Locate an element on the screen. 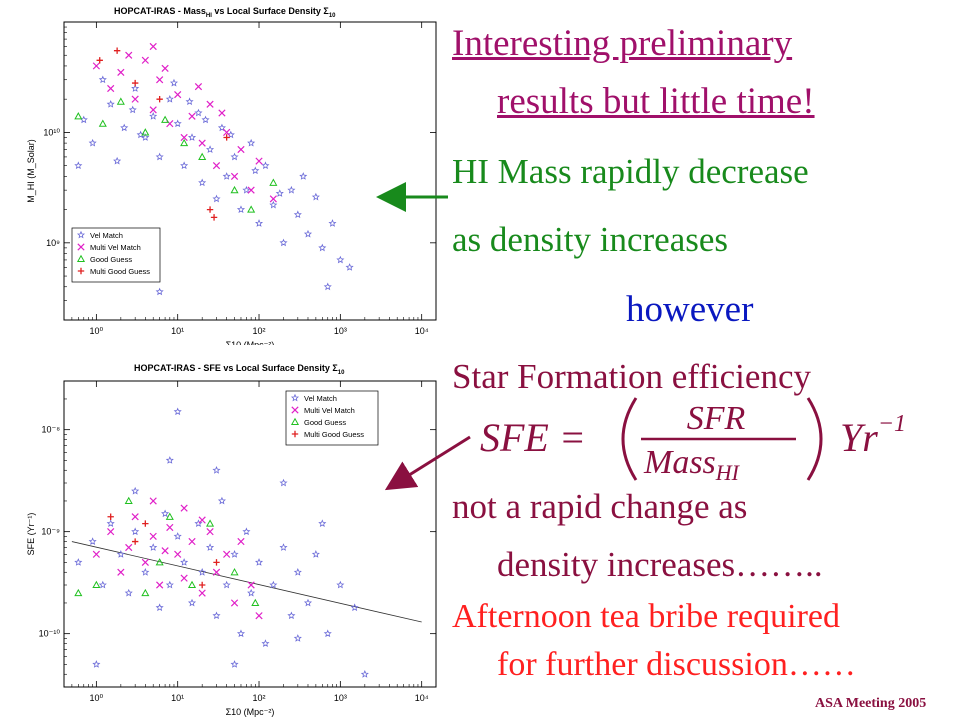  y-tick-label: 10⁻¹⁰ is located at coordinates (50, 634).